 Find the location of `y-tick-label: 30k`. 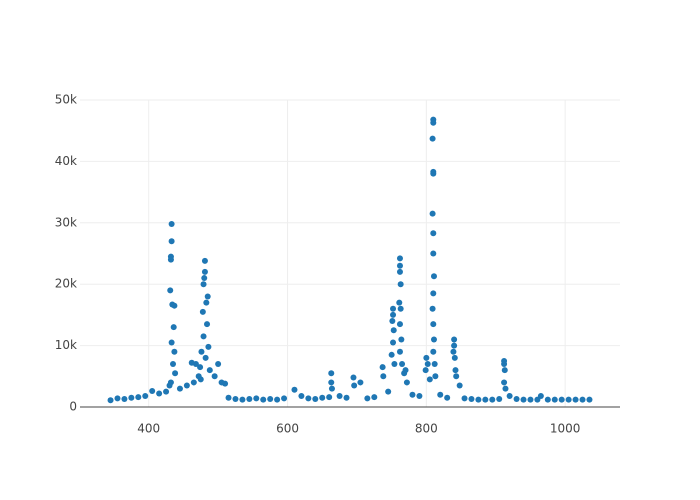

y-tick-label: 30k is located at coordinates (66, 222).